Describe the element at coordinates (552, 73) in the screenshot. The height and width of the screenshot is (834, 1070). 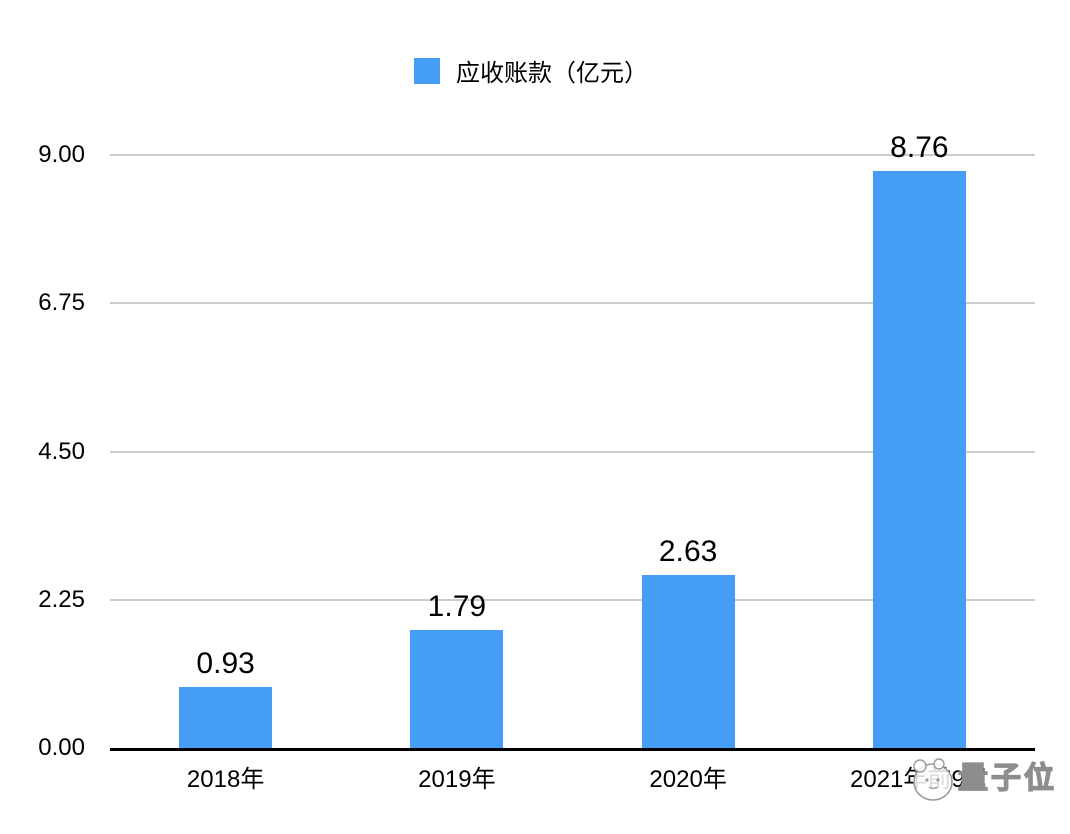
I see `legend-label: 应收账款（亿元）` at that location.